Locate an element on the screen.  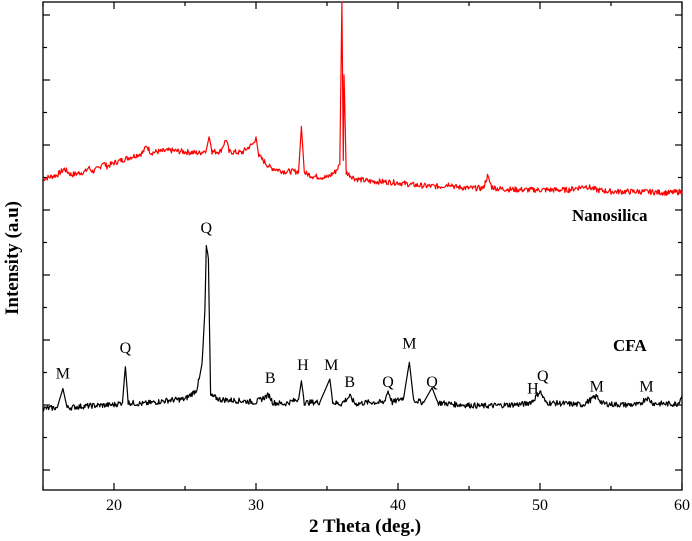
series-label-cfa: CFA is located at coordinates (630, 345).